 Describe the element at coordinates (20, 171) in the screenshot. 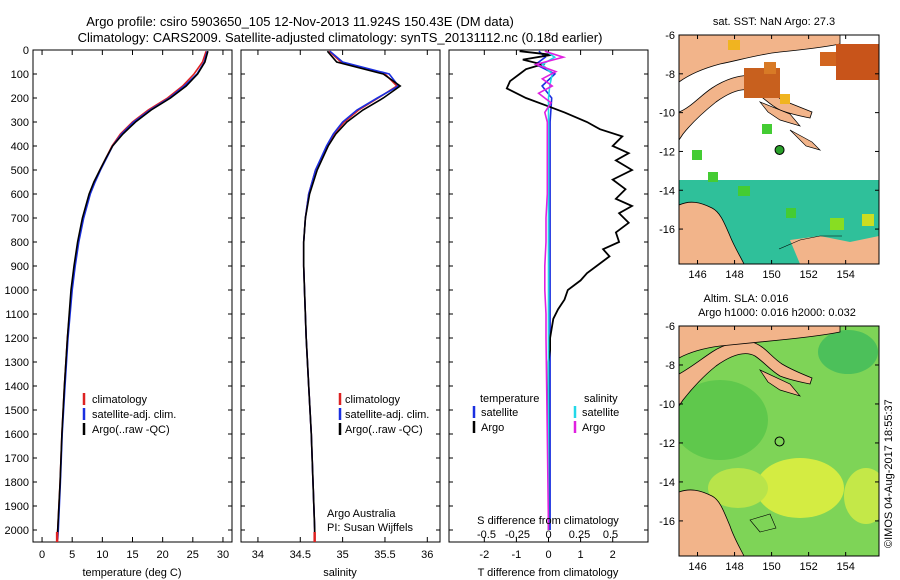

I see `depth-tick-label: 500` at that location.